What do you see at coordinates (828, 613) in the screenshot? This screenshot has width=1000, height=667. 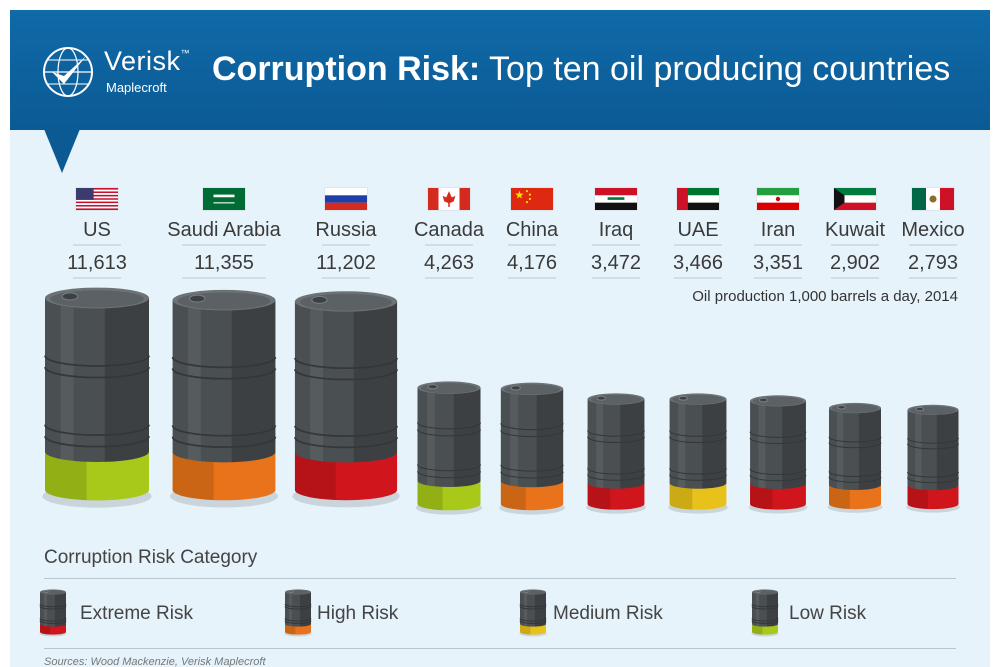 I see `legend-label: Low Risk` at bounding box center [828, 613].